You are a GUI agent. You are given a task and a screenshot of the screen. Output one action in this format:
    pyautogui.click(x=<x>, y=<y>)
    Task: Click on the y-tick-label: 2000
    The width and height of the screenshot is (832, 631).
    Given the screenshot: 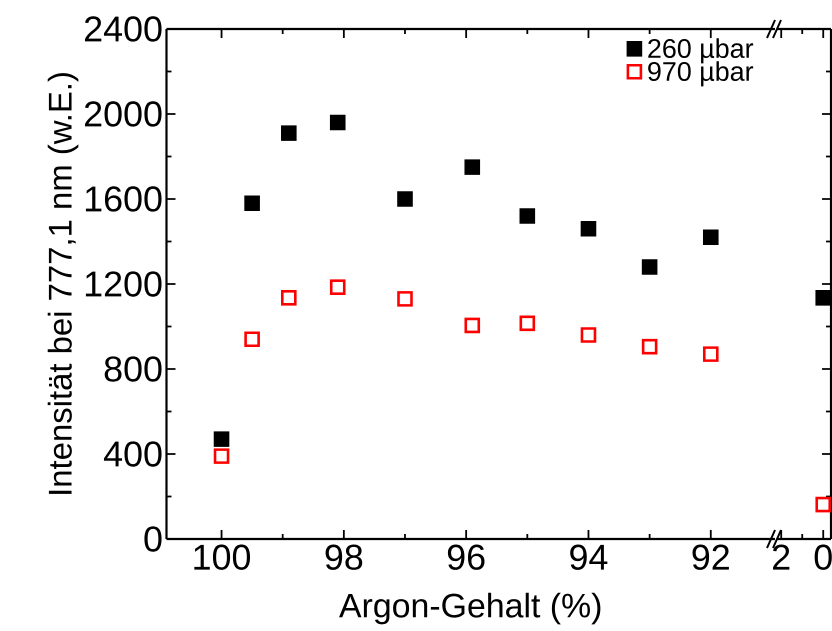 What is the action you would take?
    pyautogui.click(x=123, y=114)
    